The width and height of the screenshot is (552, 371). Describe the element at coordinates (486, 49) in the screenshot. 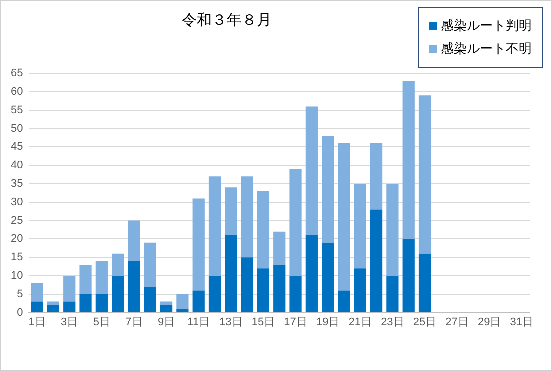

I see `legend-label: 感染ルート不明` at that location.